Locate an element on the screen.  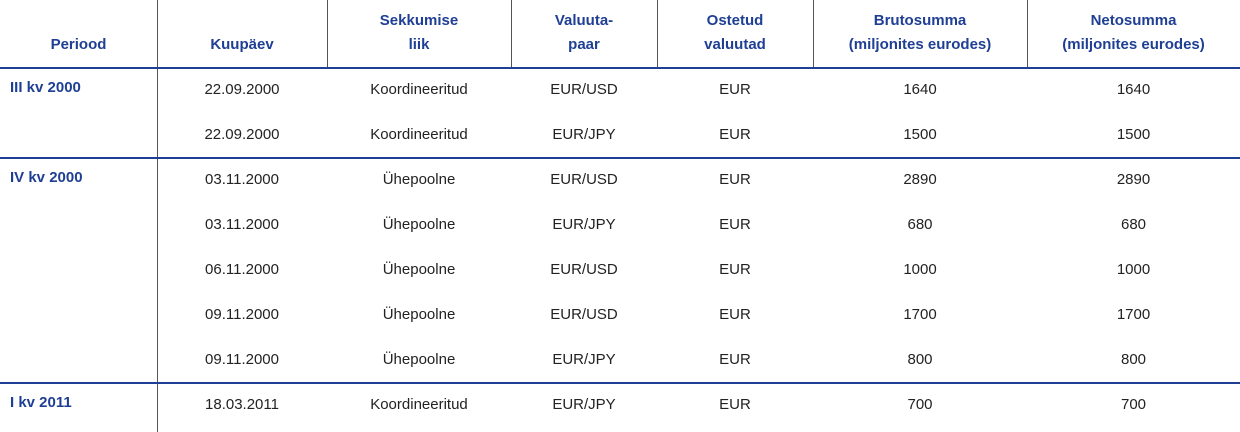
column-header: Kuupäev is located at coordinates (242, 44).